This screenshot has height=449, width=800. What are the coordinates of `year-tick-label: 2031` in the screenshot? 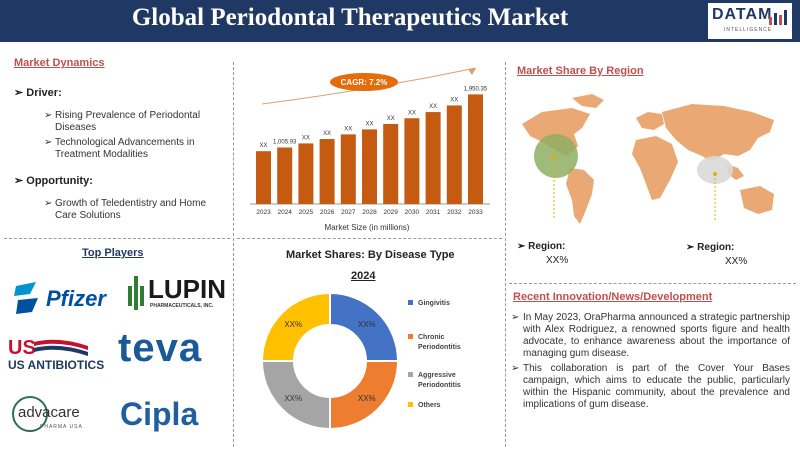 It's located at (433, 212).